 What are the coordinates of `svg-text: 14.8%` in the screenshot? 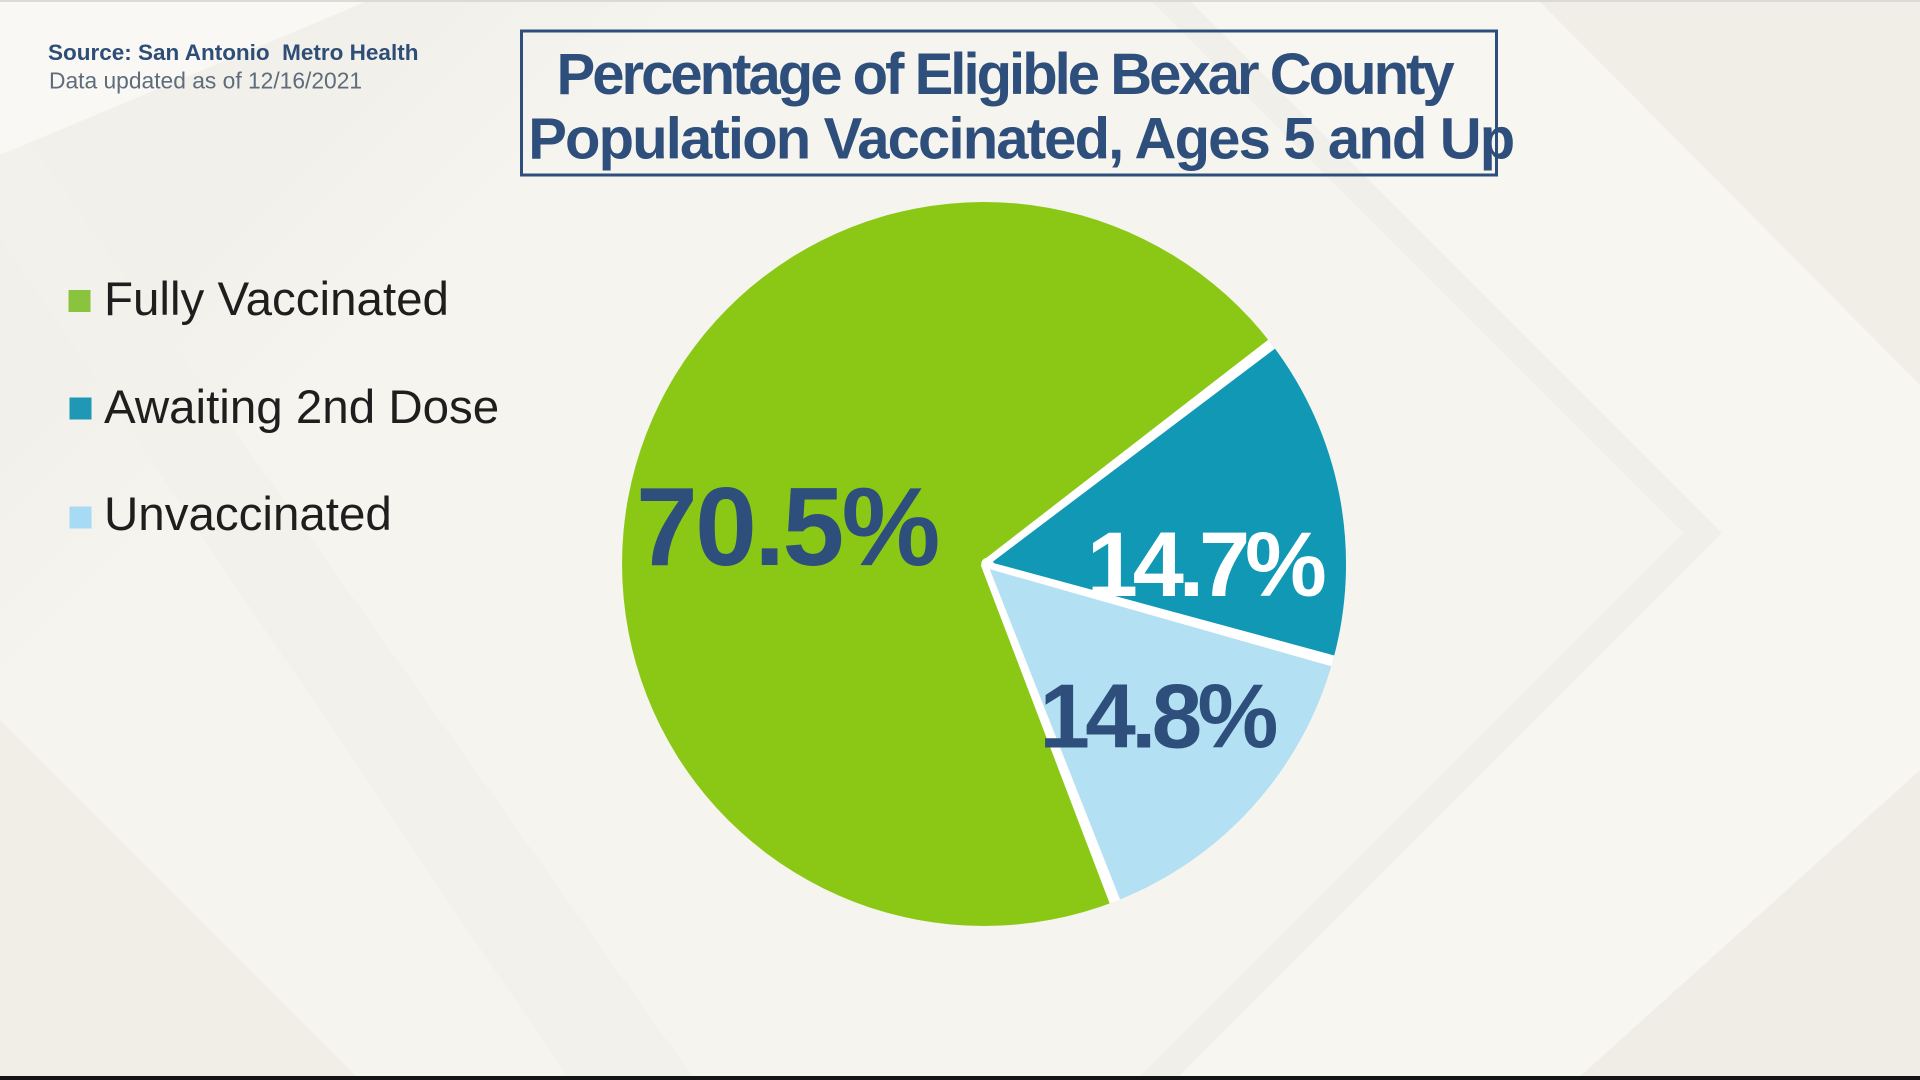 It's located at (1157, 717).